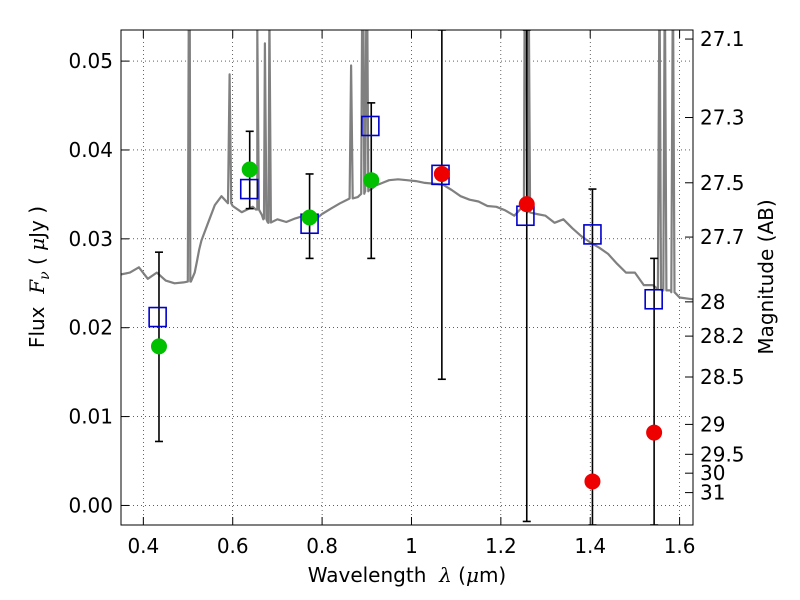  Describe the element at coordinates (590, 546) in the screenshot. I see `x-tick-label: 1.4` at that location.